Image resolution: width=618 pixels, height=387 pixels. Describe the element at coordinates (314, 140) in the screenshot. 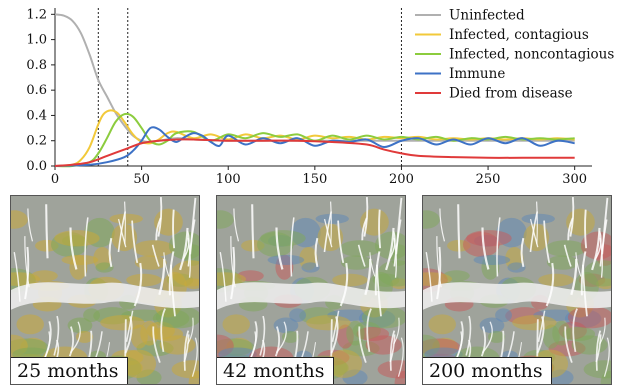

I see `series-line-infected-noncontagious` at that location.